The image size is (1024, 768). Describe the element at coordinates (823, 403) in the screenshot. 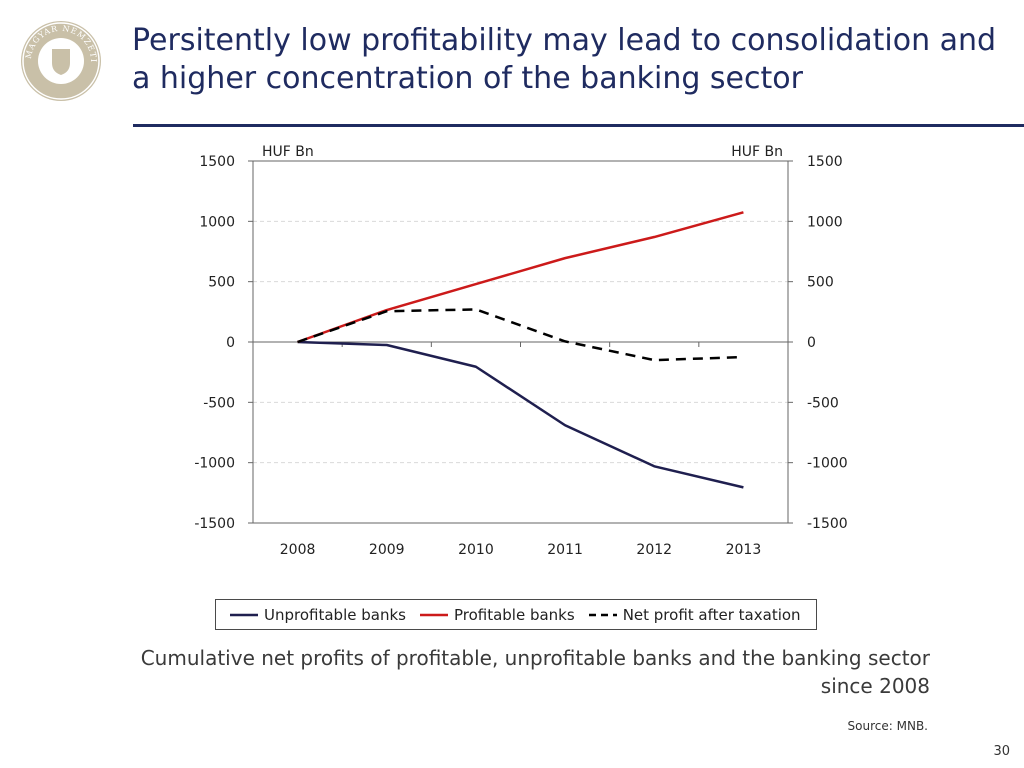

I see `right-tick-label: -500` at that location.